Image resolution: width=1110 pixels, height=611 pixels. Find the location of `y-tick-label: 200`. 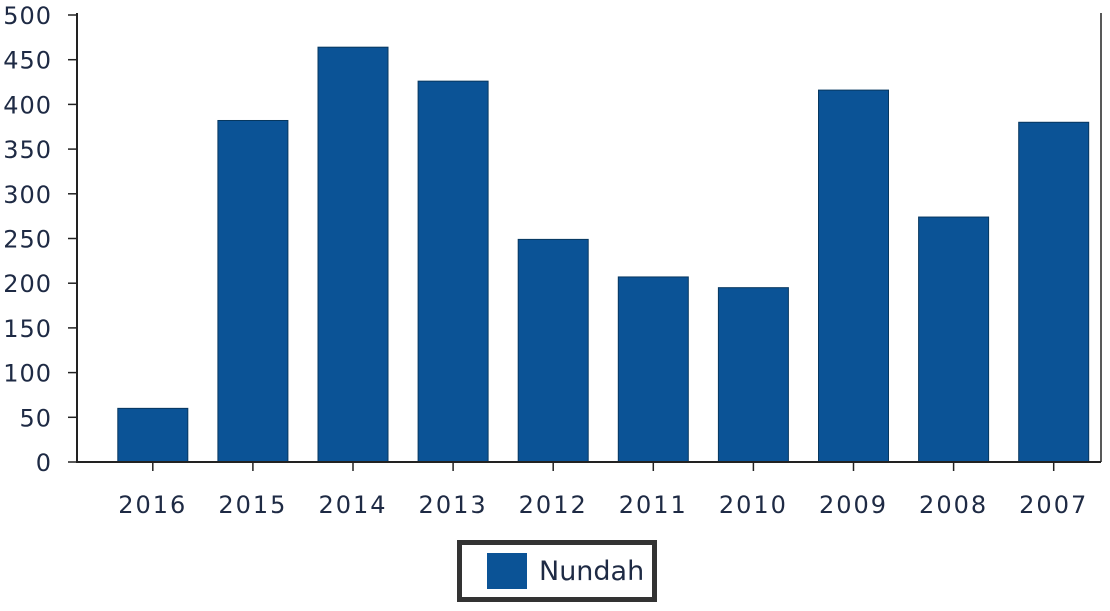

y-tick-label: 200 is located at coordinates (27, 284).